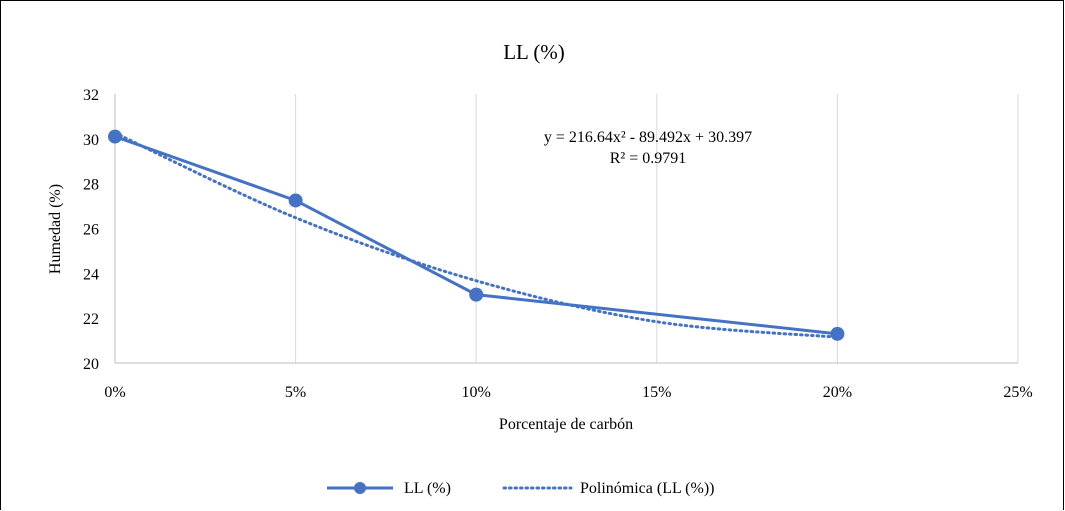  What do you see at coordinates (566, 424) in the screenshot?
I see `x-axis-label: Porcentaje de carbón` at bounding box center [566, 424].